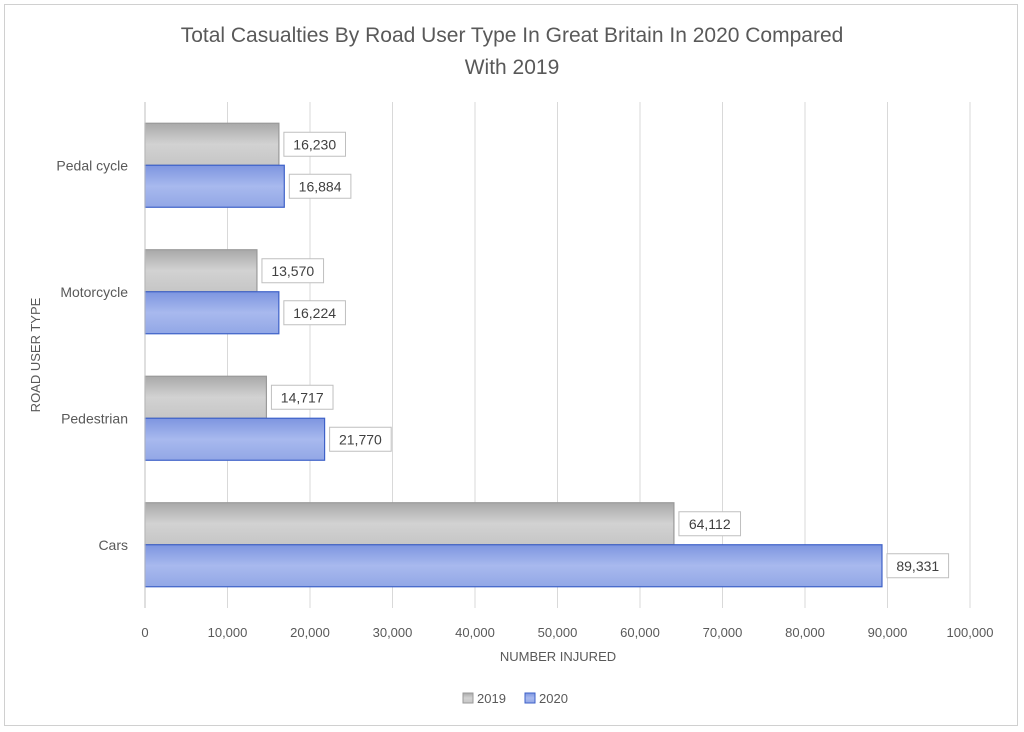 This screenshot has width=1024, height=732. Describe the element at coordinates (35, 354) in the screenshot. I see `y-axis-title: ROAD USER TYPE` at that location.